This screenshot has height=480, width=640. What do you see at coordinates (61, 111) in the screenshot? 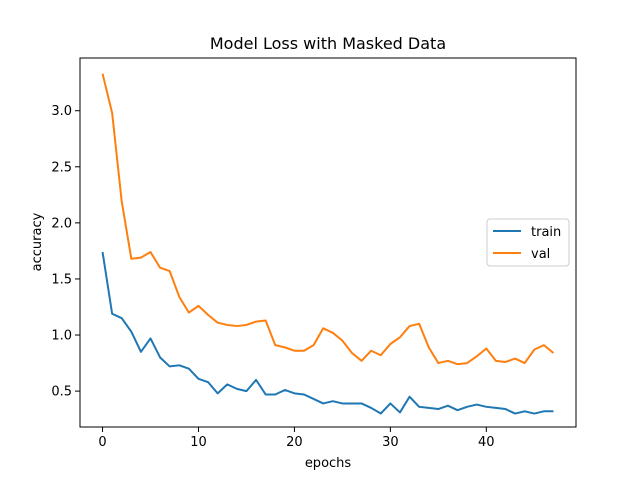
I see `y-tick-label: 3.0` at bounding box center [61, 111].